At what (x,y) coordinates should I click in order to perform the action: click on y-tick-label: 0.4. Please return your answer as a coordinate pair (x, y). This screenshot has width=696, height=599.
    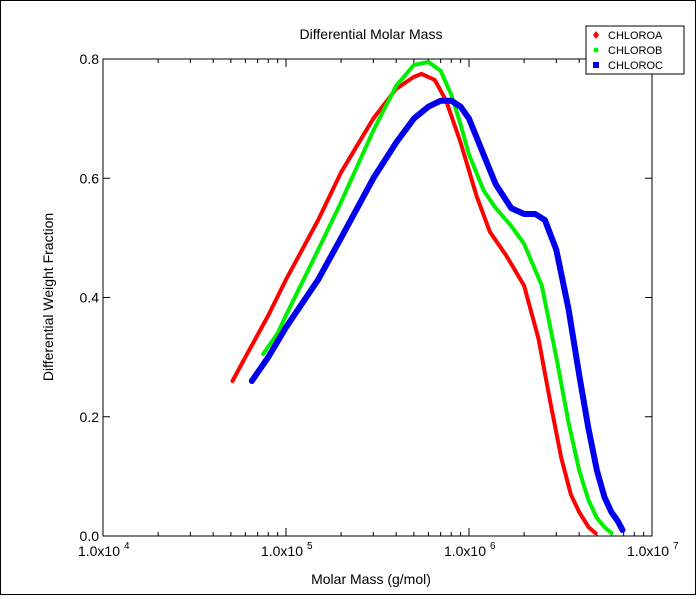
    Looking at the image, I should click on (90, 298).